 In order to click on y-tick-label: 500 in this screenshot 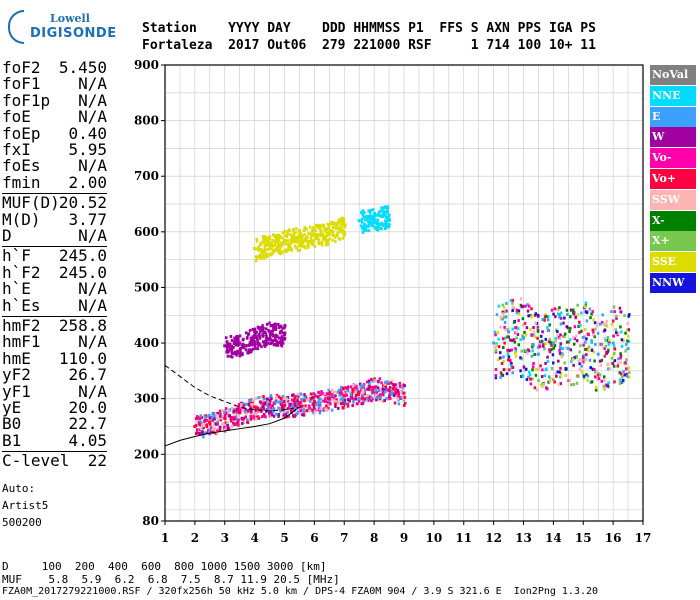, I will do `click(146, 287)`.